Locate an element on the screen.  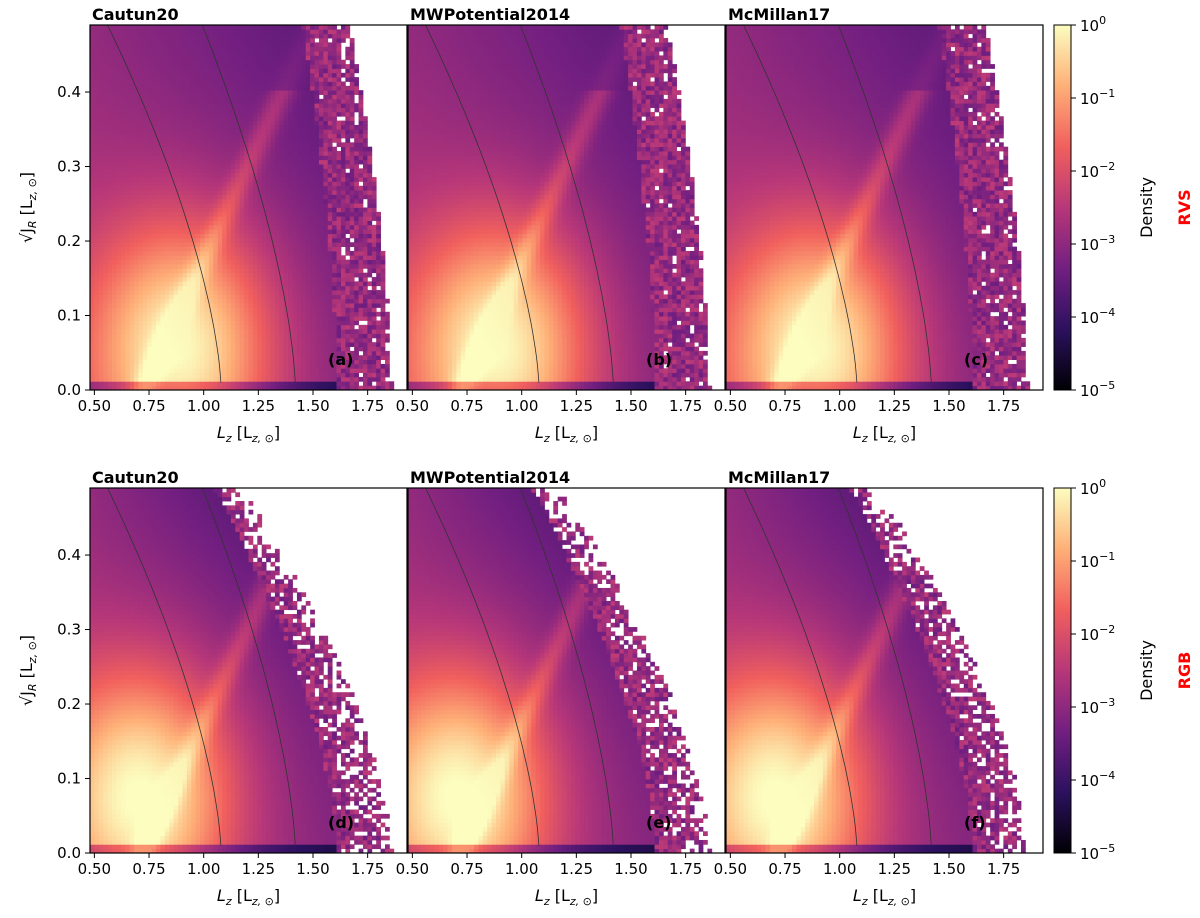
panel-tag: (f) is located at coordinates (975, 822).